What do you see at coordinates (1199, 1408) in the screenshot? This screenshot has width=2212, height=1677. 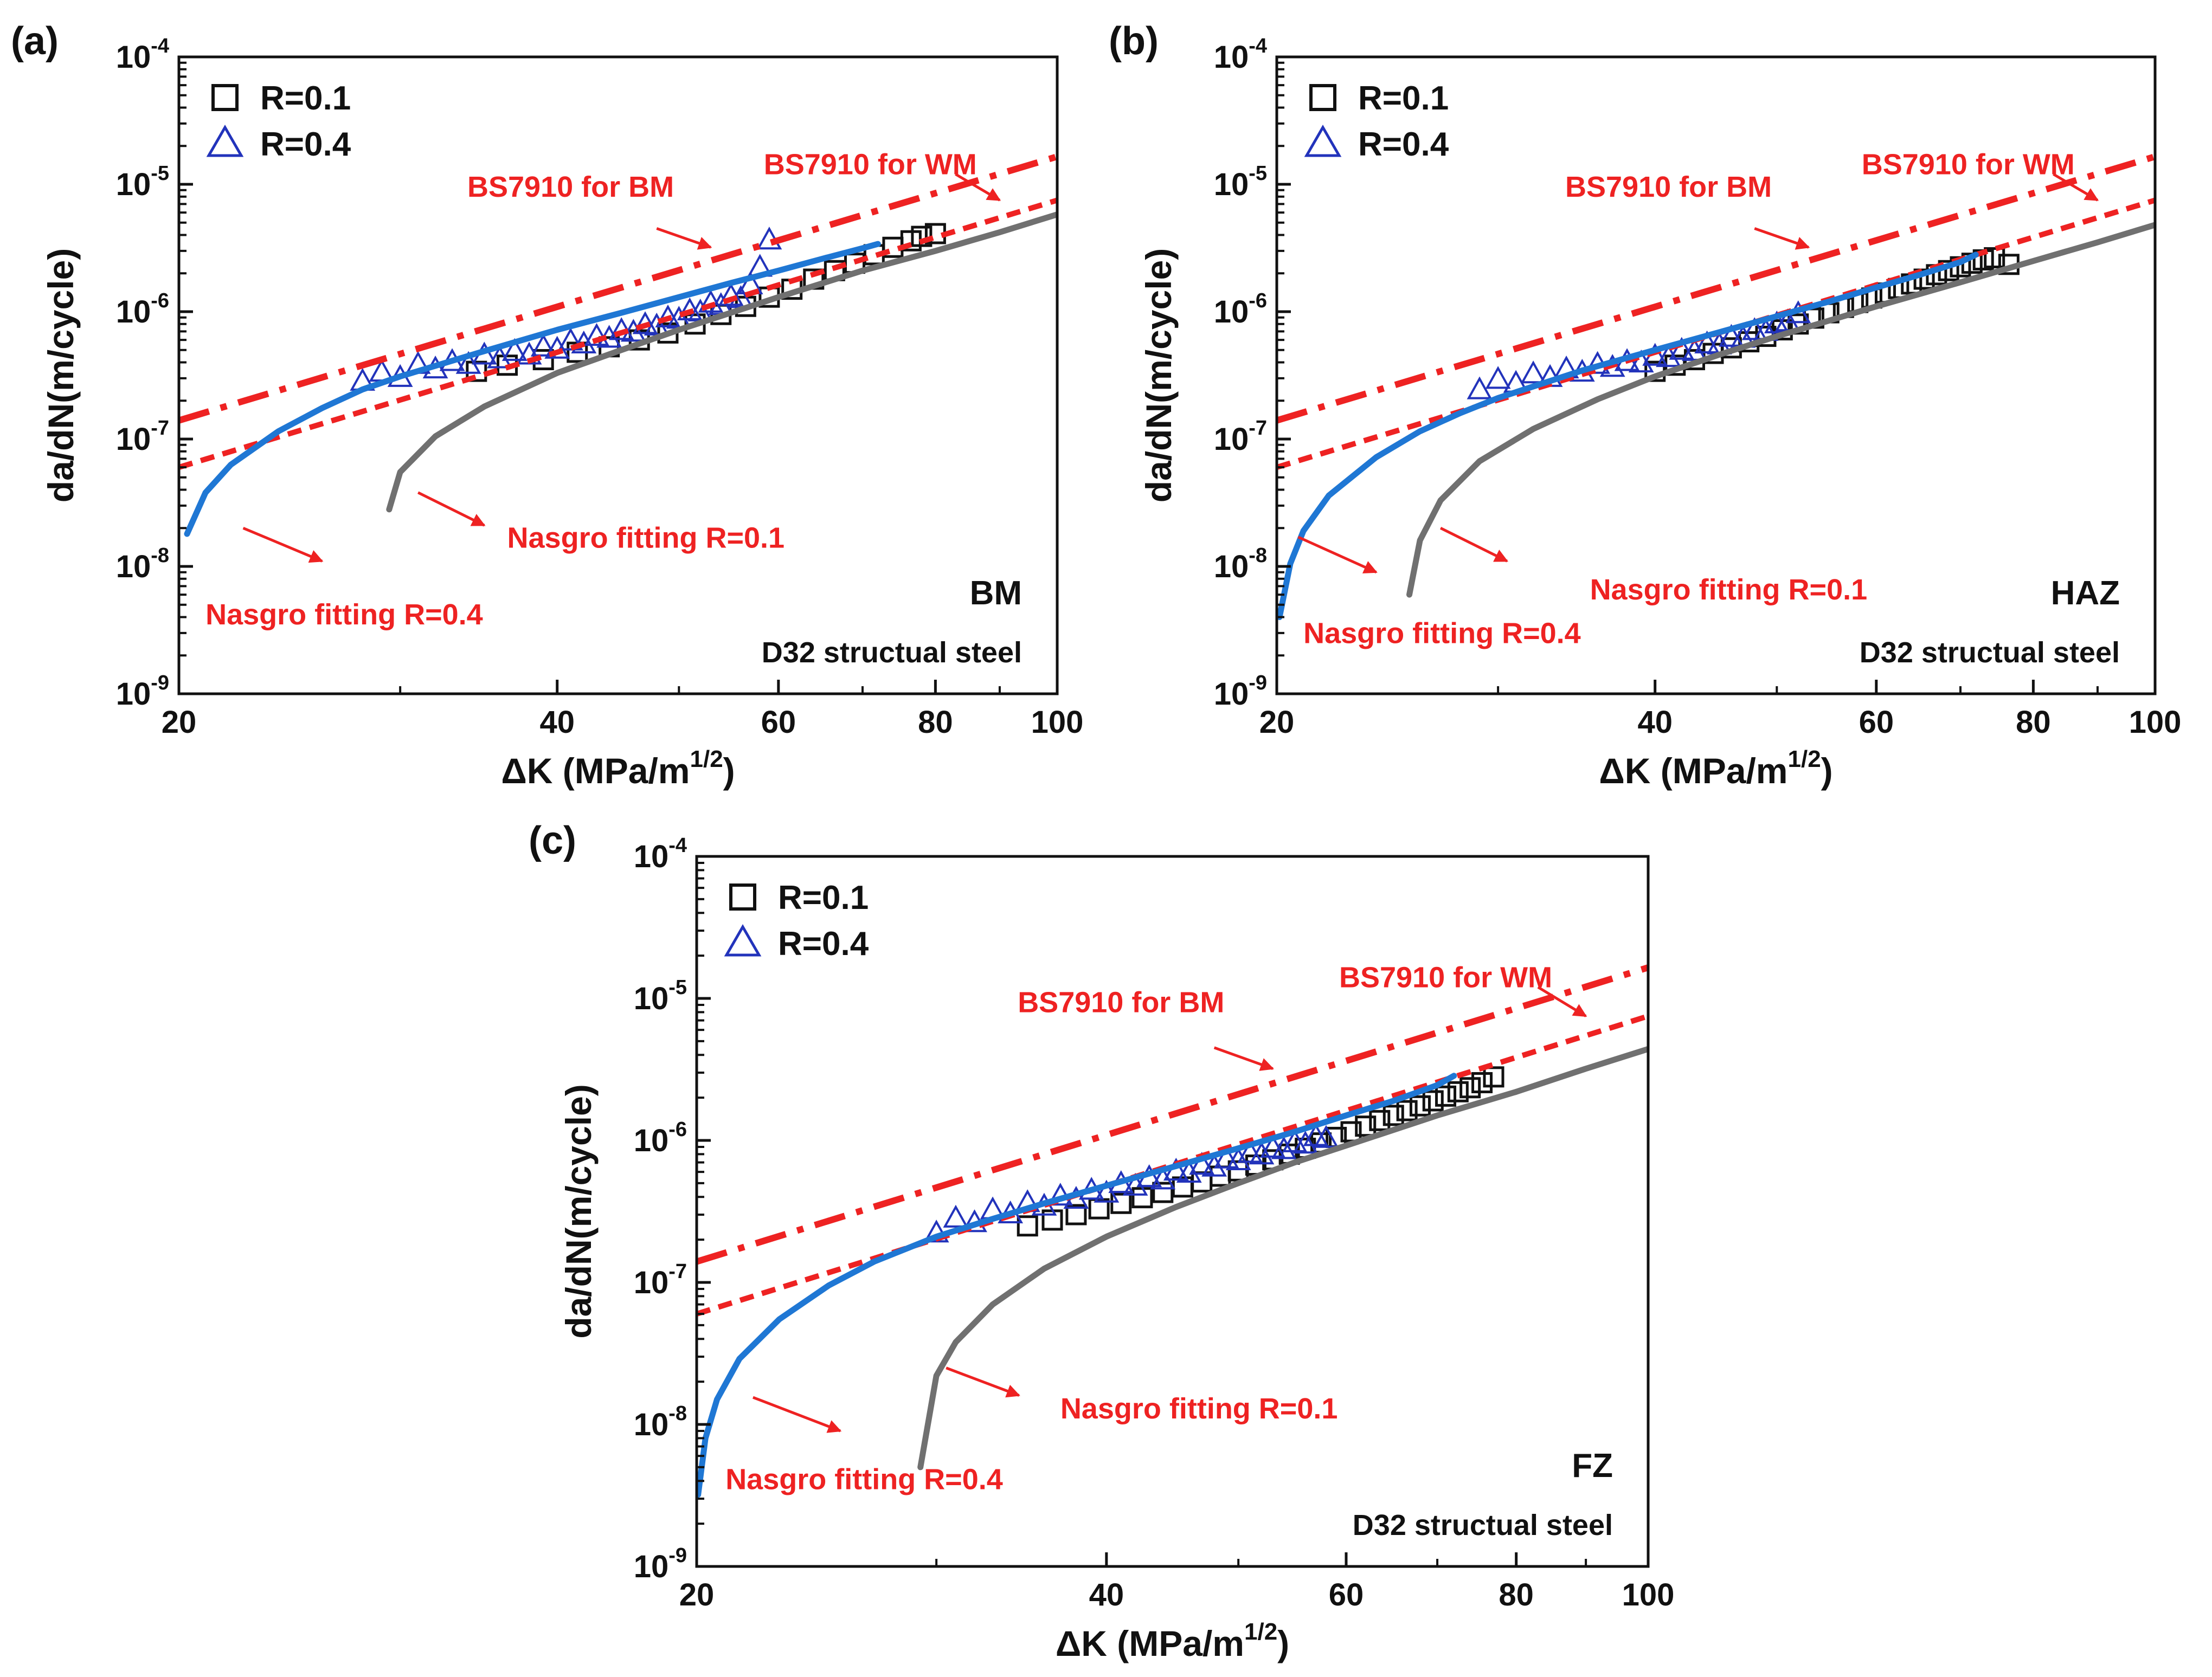 I see `annotation-label-2: Nasgro fitting R=0.1` at bounding box center [1199, 1408].